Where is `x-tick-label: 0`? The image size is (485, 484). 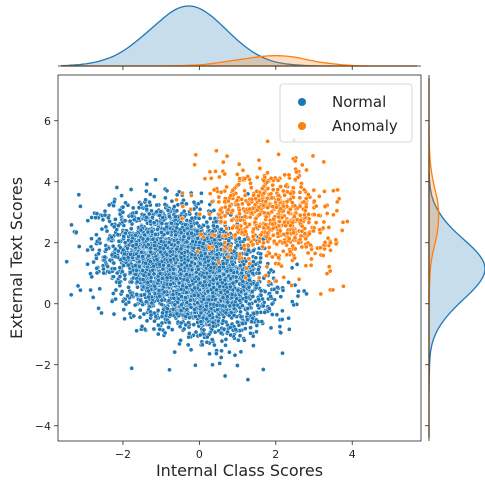
x-tick-label: 0 is located at coordinates (199, 454).